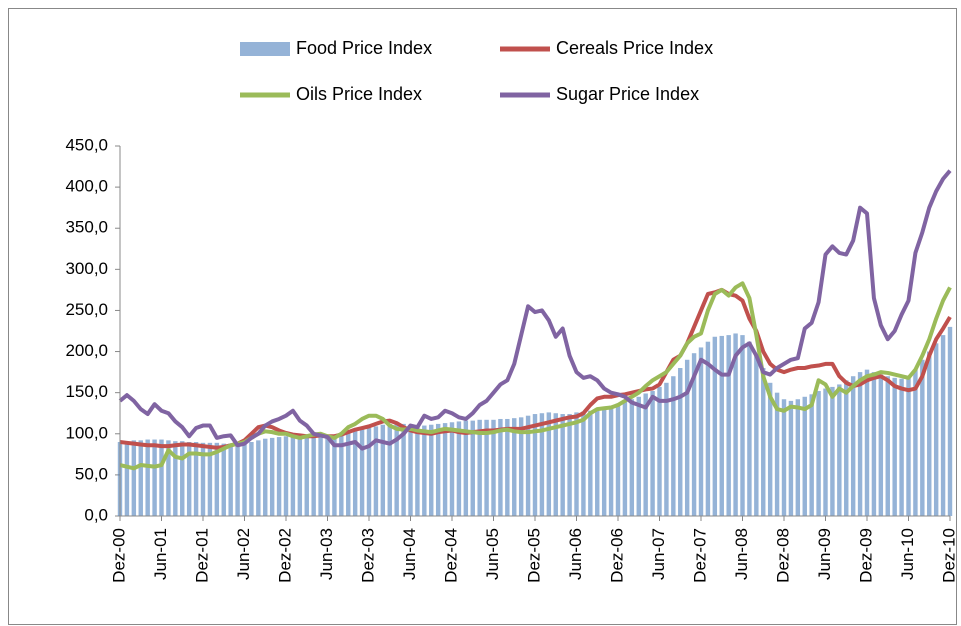  I want to click on x-tick-label: Jun-03, so click(326, 554).